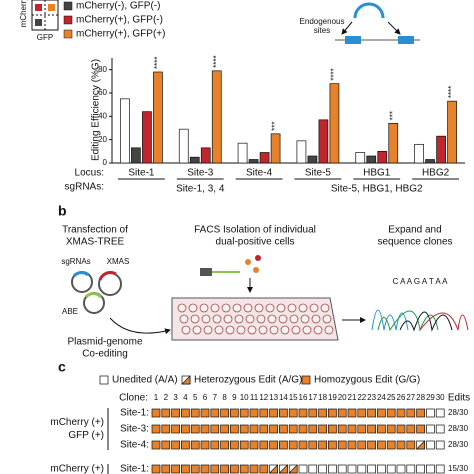 The image size is (474, 474). Describe the element at coordinates (215, 397) in the screenshot. I see `clone-number: 7` at that location.